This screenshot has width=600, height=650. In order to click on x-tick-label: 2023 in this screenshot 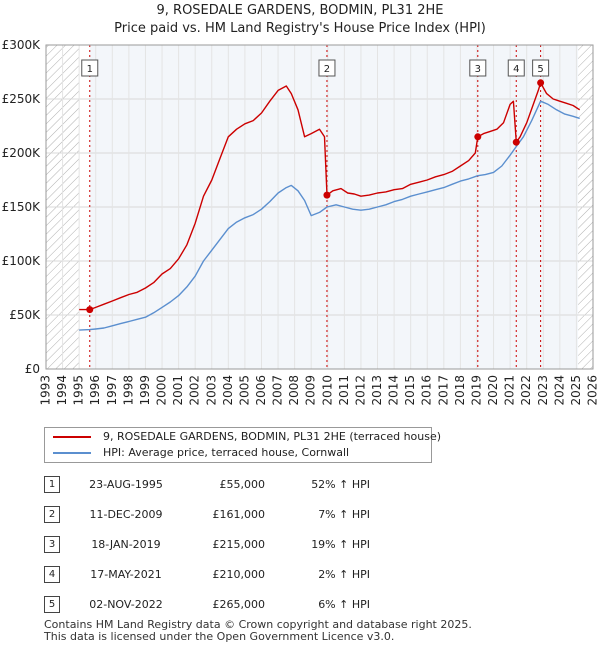, I will do `click(543, 390)`.